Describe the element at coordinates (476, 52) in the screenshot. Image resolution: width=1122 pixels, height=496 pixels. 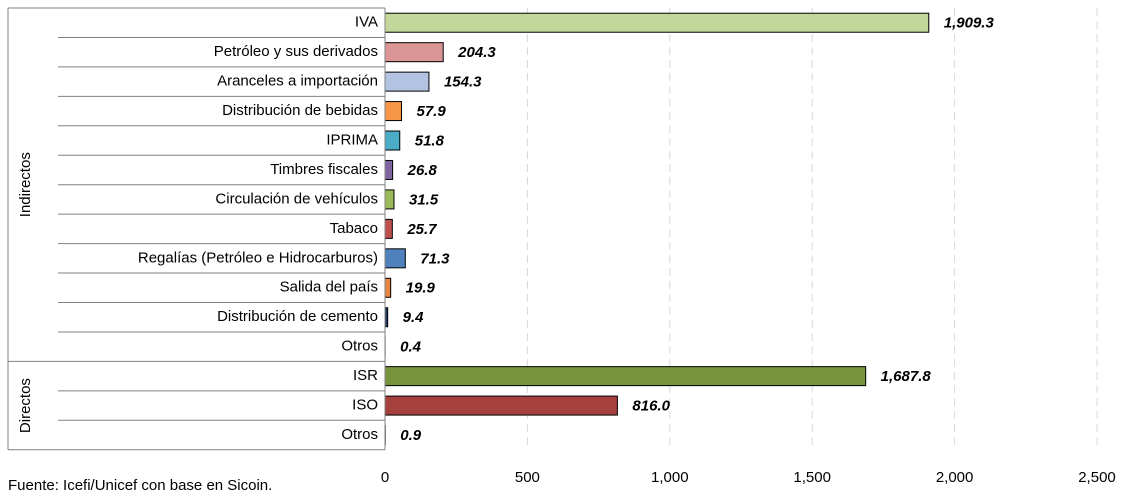
I see `value-label: 204.3` at that location.